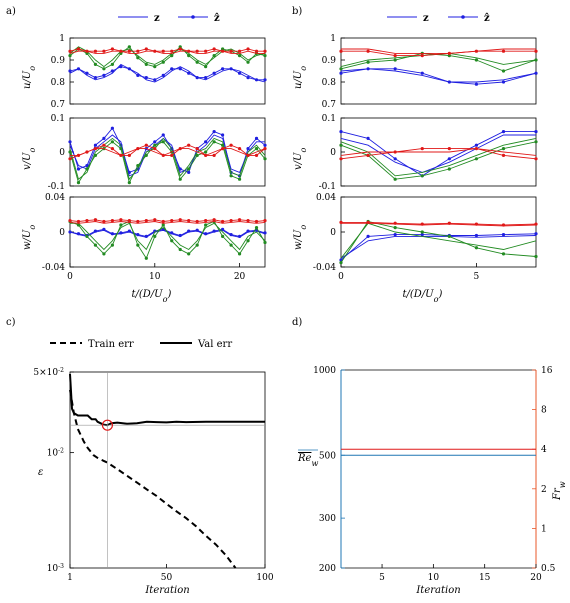 This screenshot has height=603, width=570. I want to click on legend-a: z ẑ, so click(169, 18).